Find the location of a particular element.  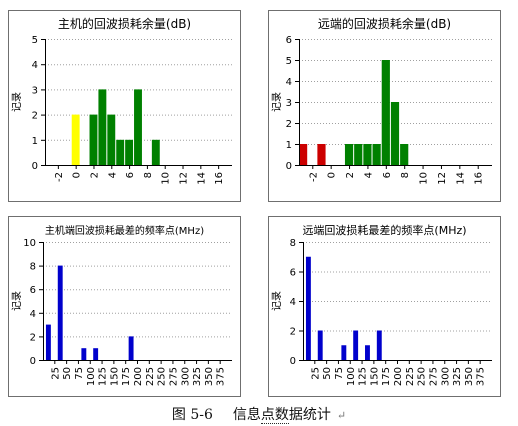

chart-2-x-tick-label: 350 is located at coordinates (209, 376).